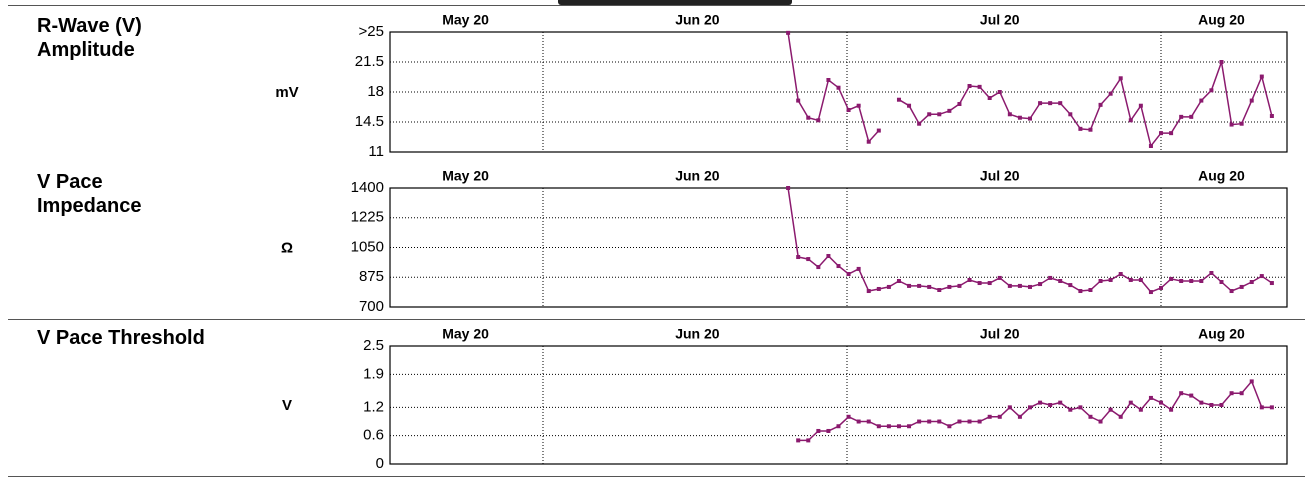 The height and width of the screenshot is (492, 1315). What do you see at coordinates (367, 217) in the screenshot?
I see `y-tick-label: 1225` at bounding box center [367, 217].